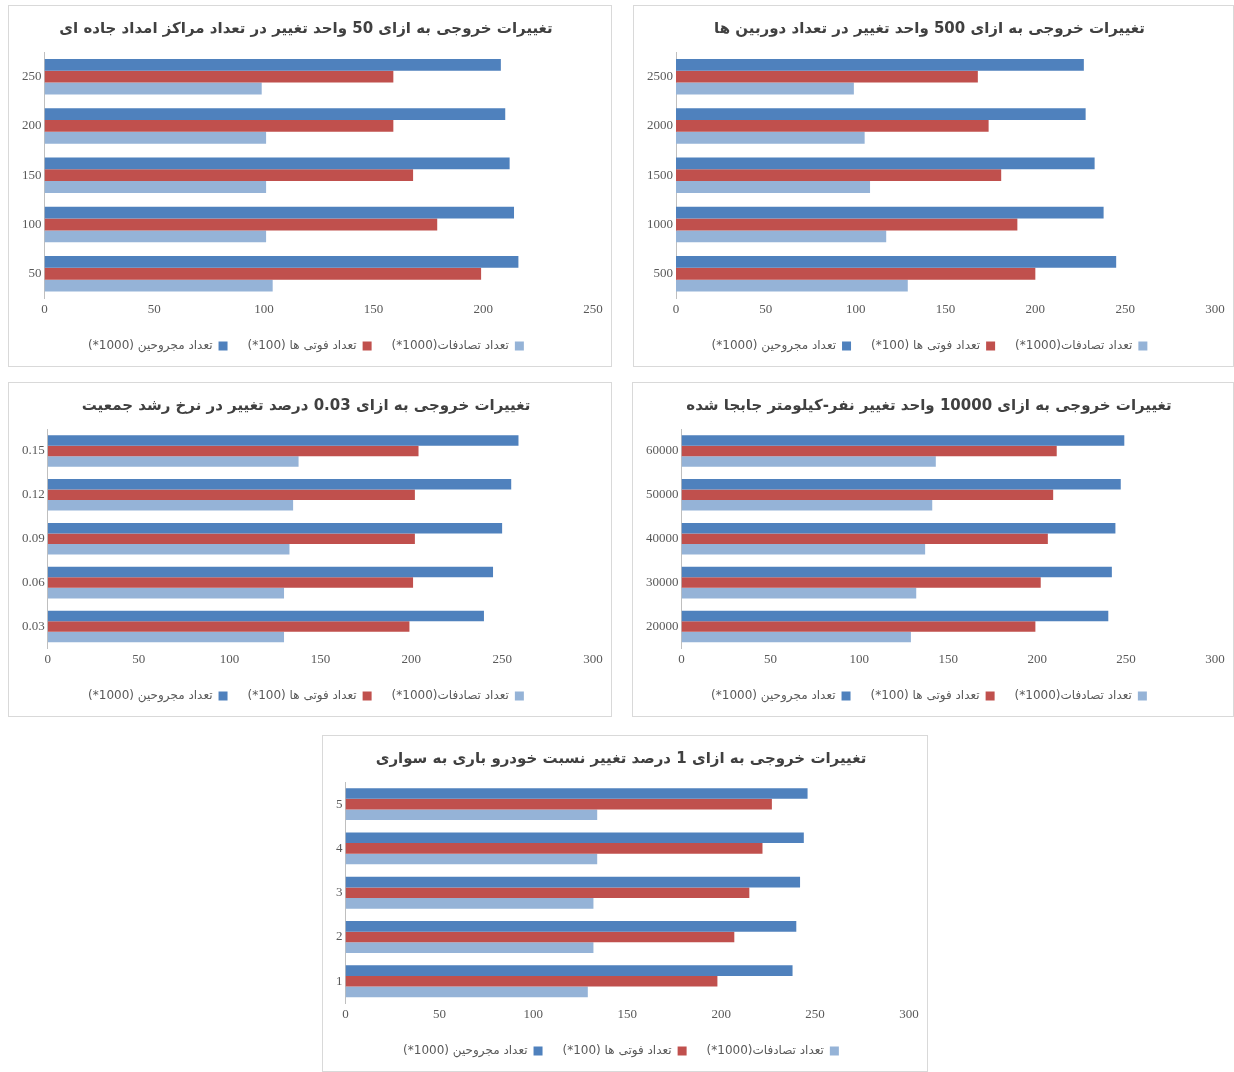 This screenshot has width=1234, height=1072. What do you see at coordinates (662, 538) in the screenshot?
I see `y-tick-label: 40000` at bounding box center [662, 538].